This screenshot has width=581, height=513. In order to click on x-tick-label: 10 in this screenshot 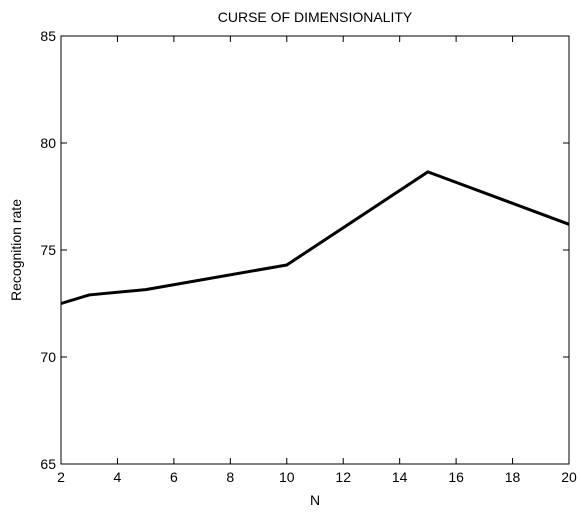, I will do `click(287, 477)`.